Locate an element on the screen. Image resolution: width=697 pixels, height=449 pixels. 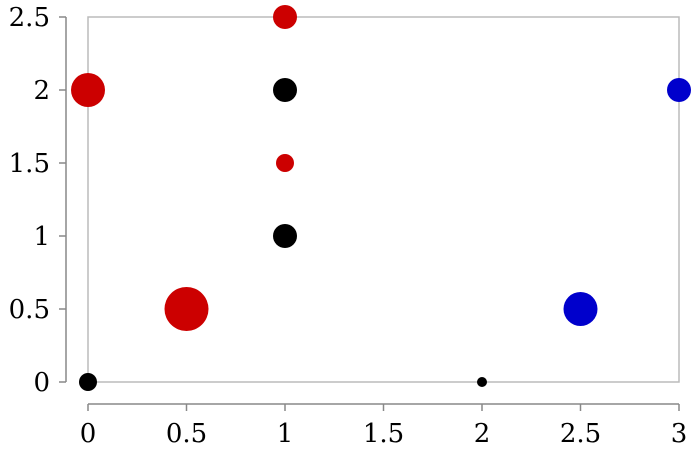
x-tick-label: 1.5 is located at coordinates (383, 434).